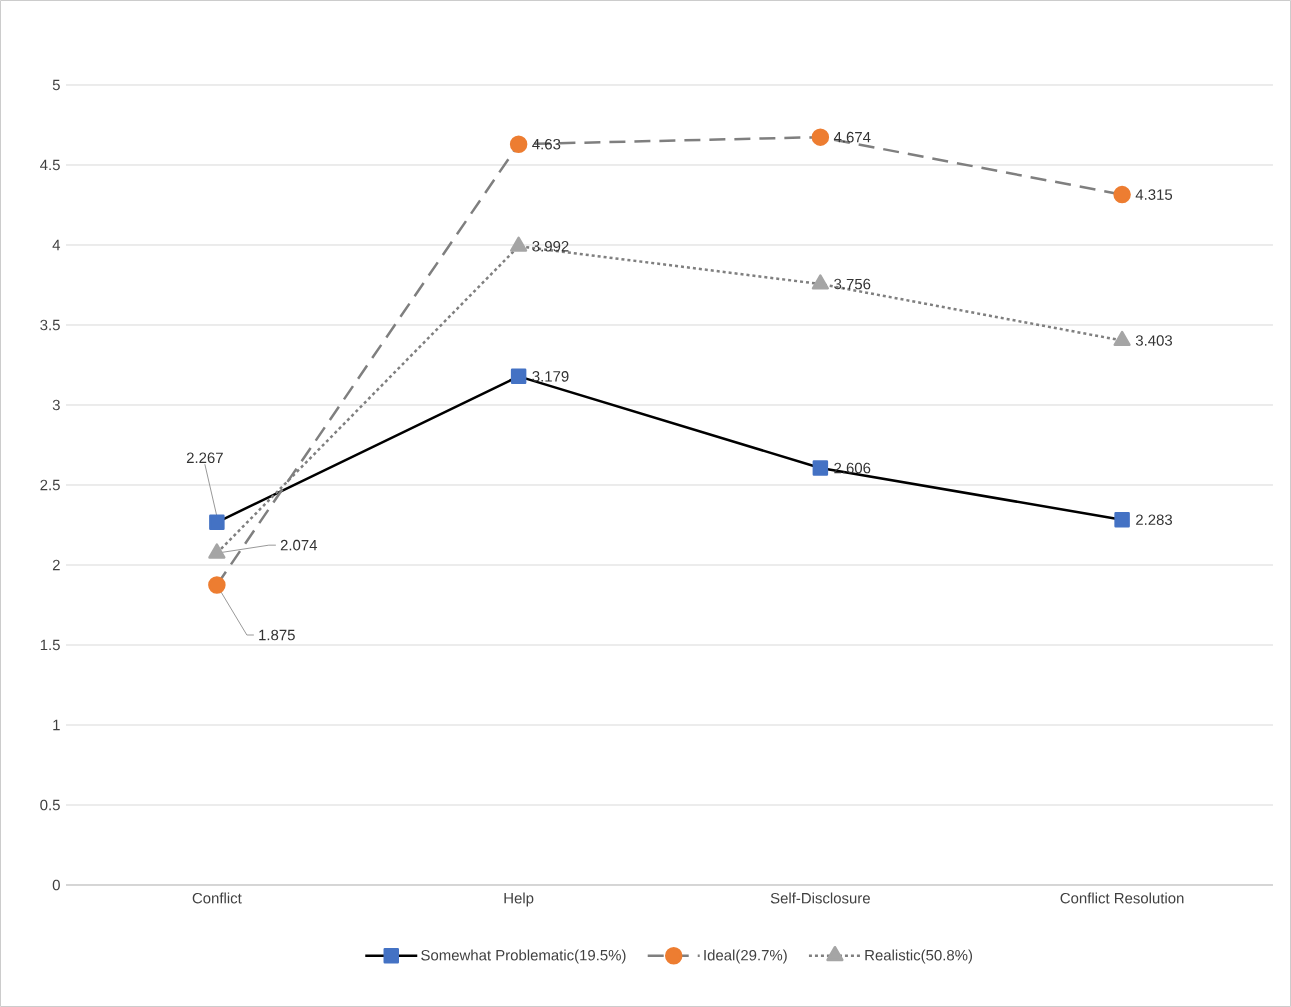  I want to click on x-tick-label: Self-Disclosure, so click(820, 898).